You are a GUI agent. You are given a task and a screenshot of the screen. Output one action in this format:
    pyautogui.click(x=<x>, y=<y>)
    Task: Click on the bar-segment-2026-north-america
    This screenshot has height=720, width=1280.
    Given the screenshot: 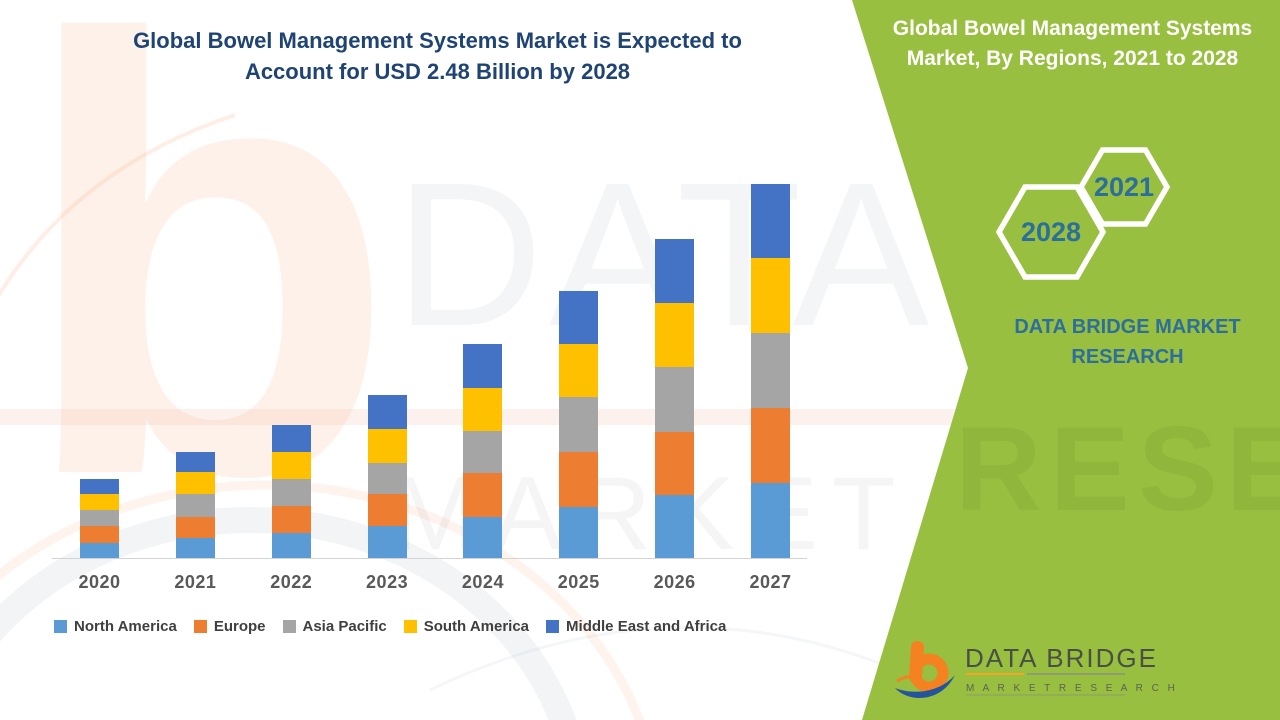 What is the action you would take?
    pyautogui.click(x=675, y=526)
    